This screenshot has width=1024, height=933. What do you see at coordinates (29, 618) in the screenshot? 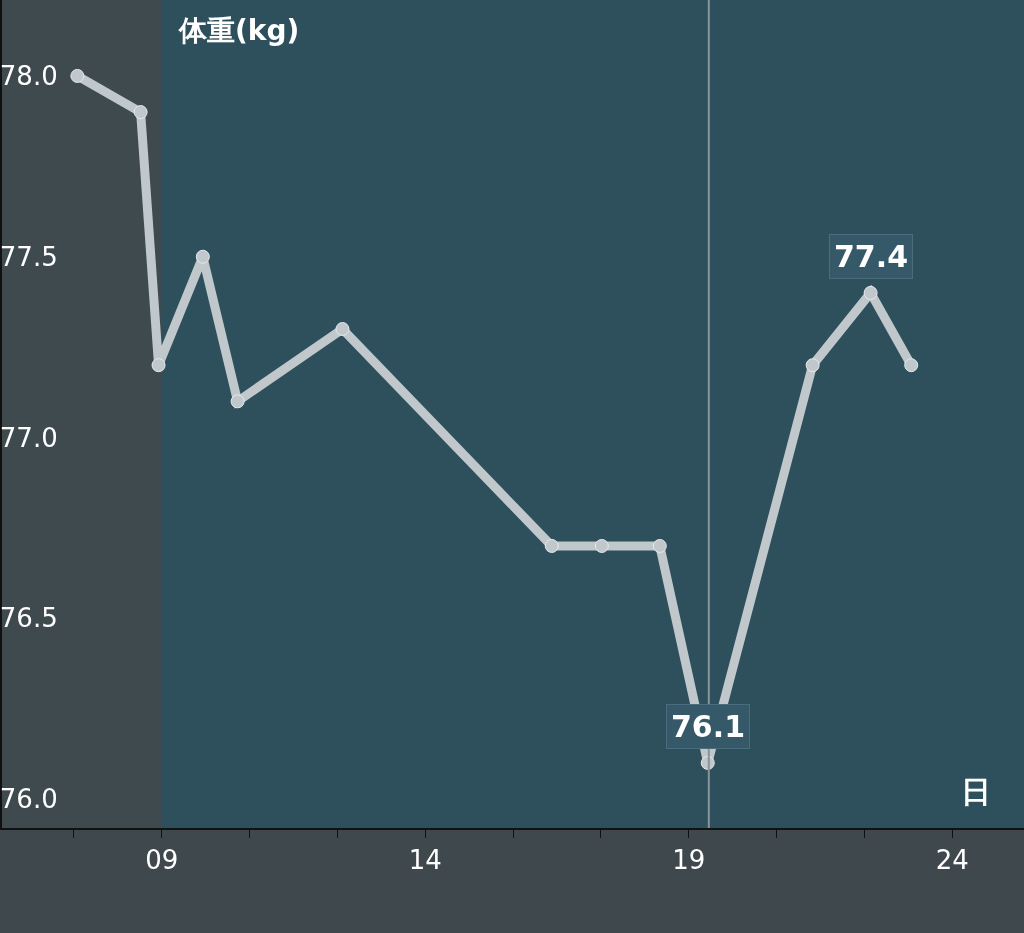
I see `y-tick-label: 76.5` at bounding box center [29, 618].